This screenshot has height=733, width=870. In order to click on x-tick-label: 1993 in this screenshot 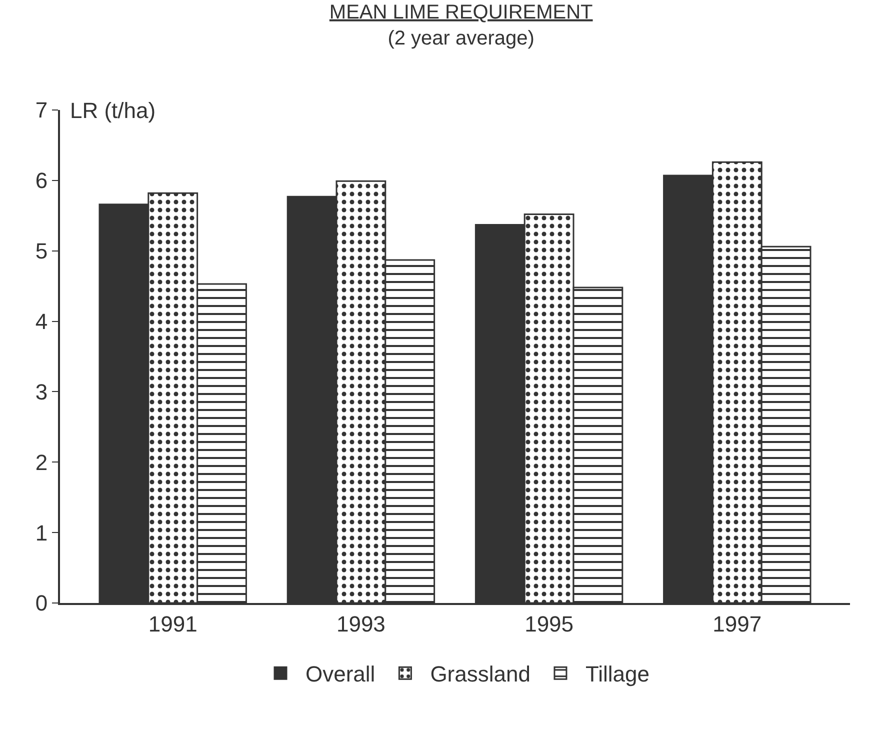, I will do `click(361, 623)`.